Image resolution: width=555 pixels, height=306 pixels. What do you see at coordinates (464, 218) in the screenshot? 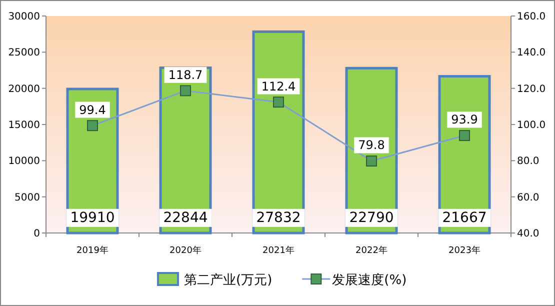
I see `data-label: 21667` at bounding box center [464, 218].